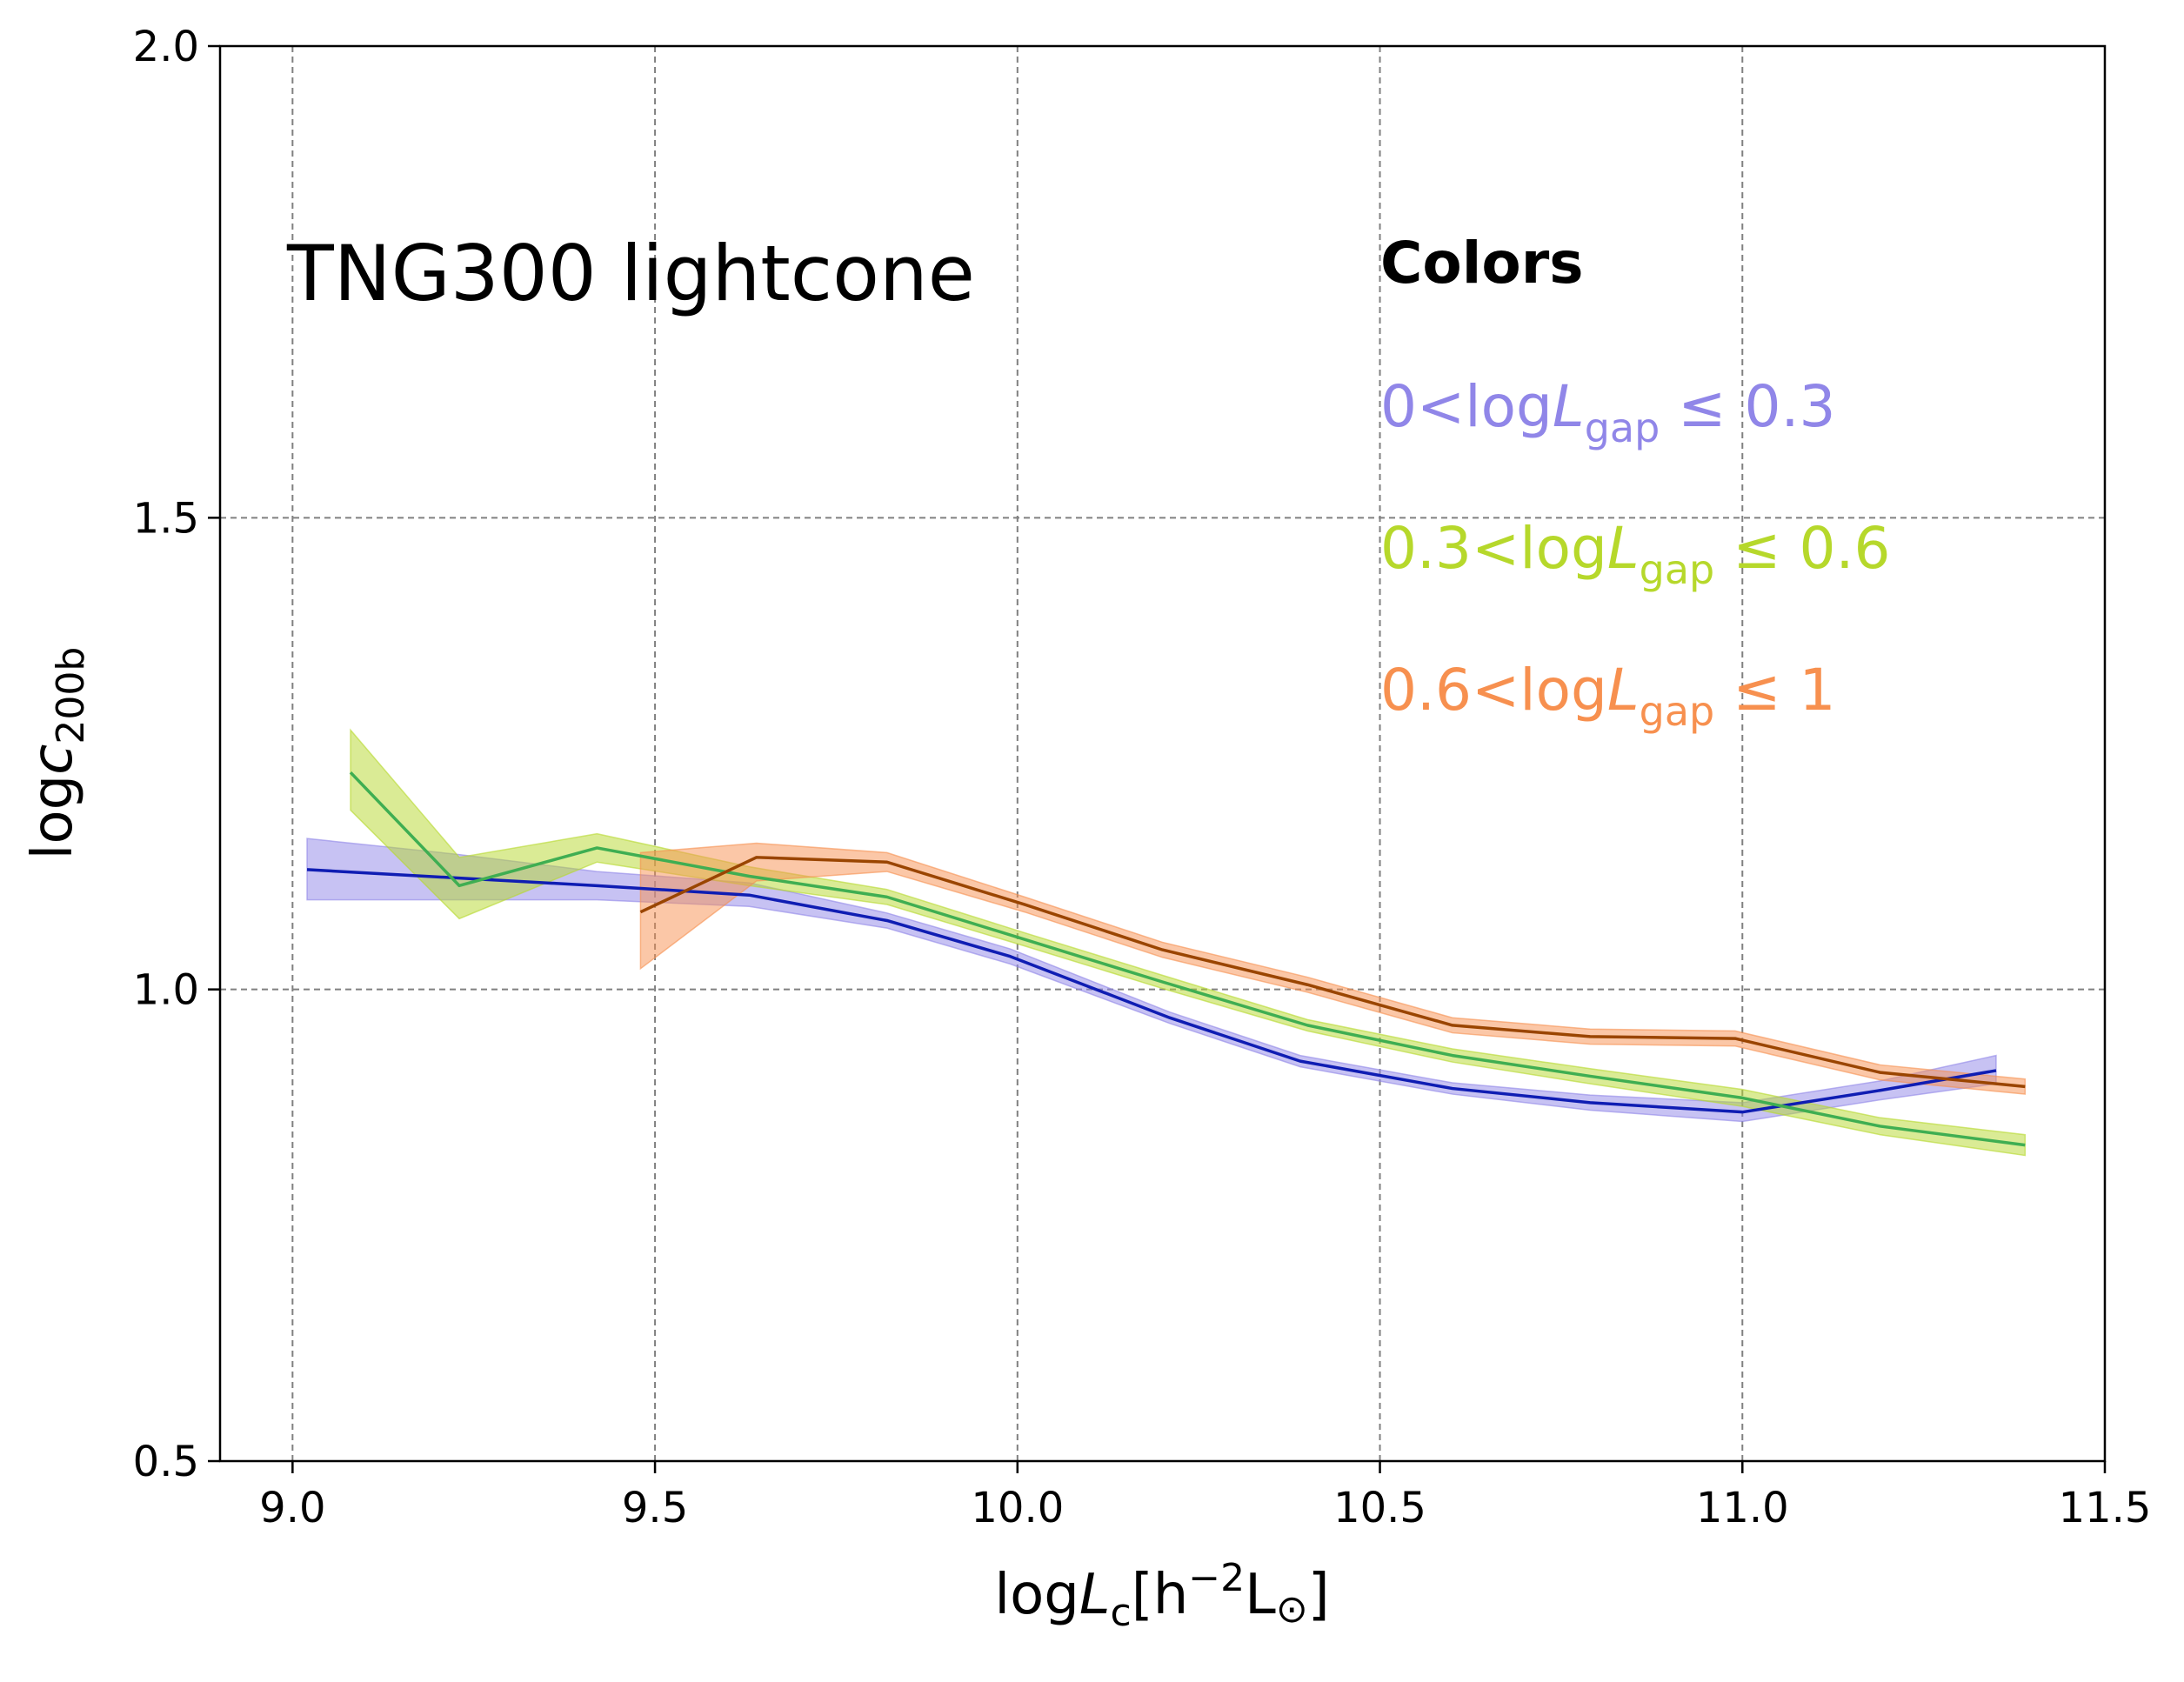 This screenshot has width=2184, height=1682. Describe the element at coordinates (166, 991) in the screenshot. I see `y-tick-label: 1.0` at that location.